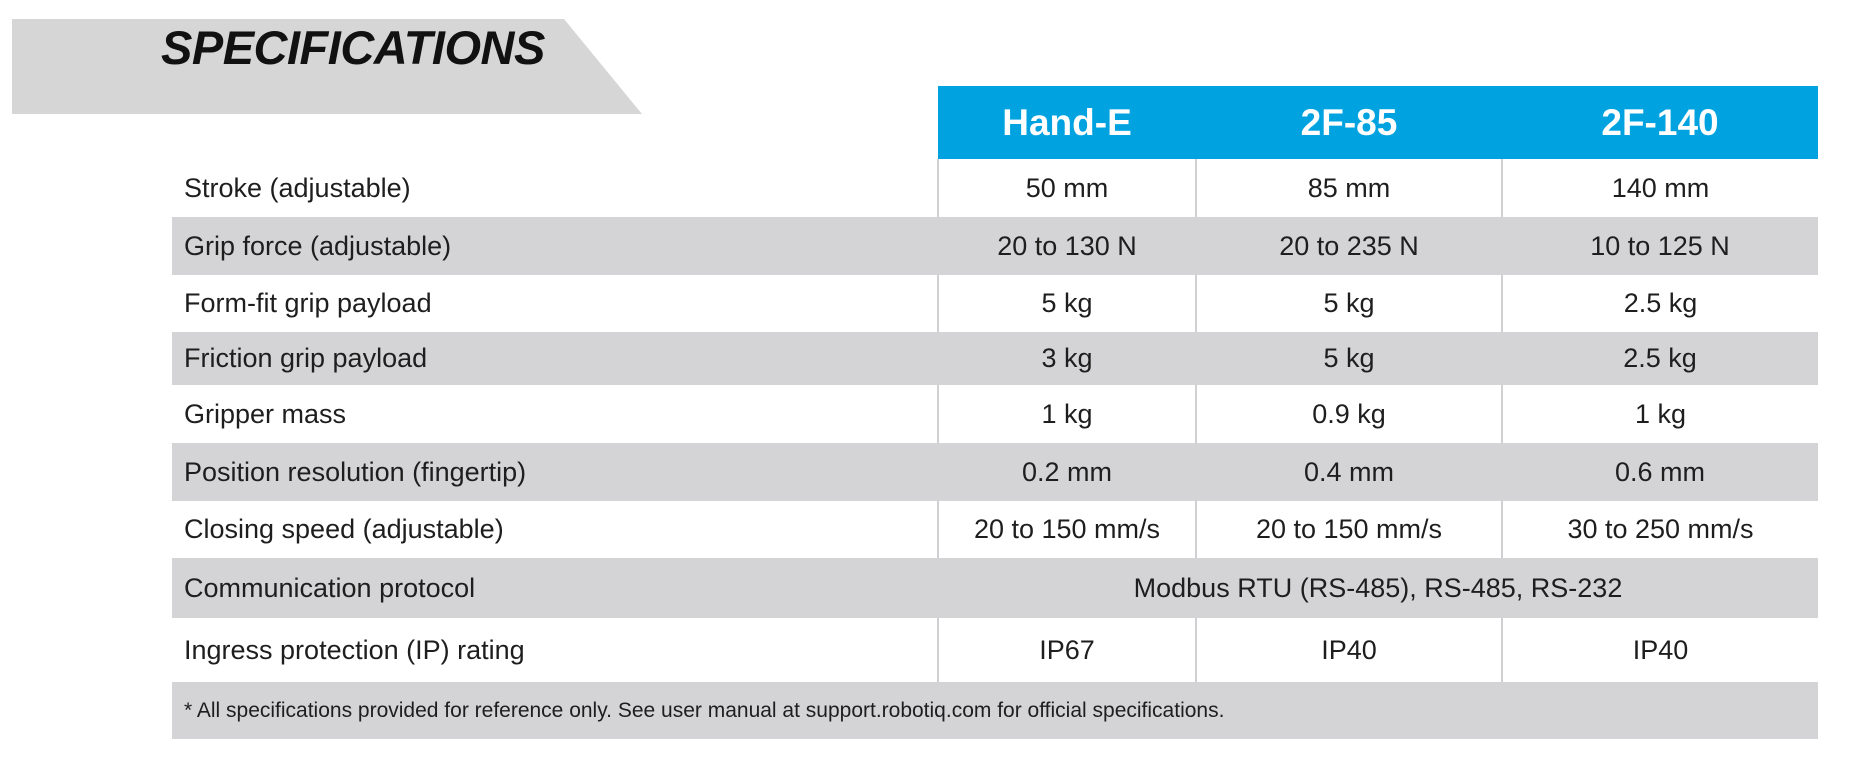 This screenshot has height=766, width=1863. I want to click on row-label: Closing speed (adjustable), so click(555, 529).